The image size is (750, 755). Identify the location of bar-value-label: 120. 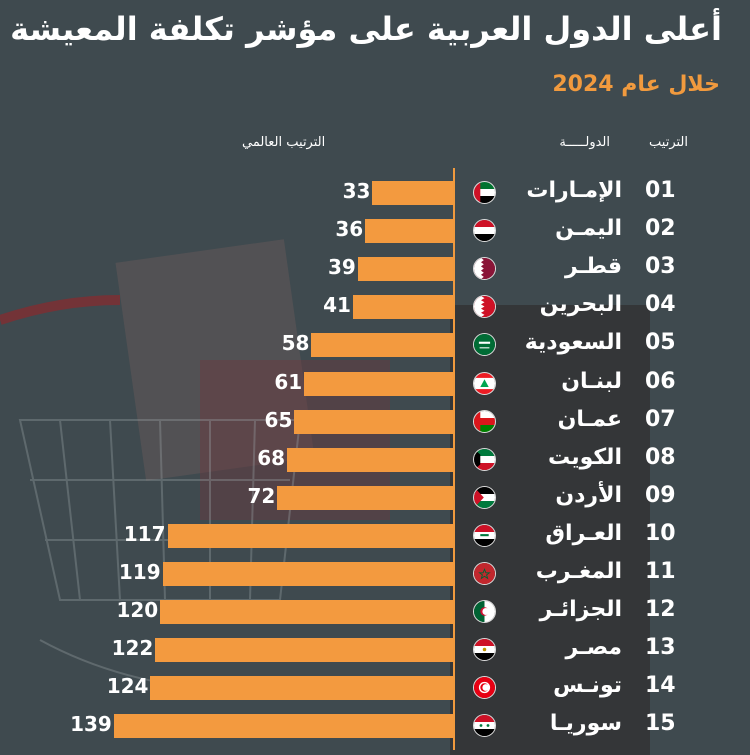
(137, 610).